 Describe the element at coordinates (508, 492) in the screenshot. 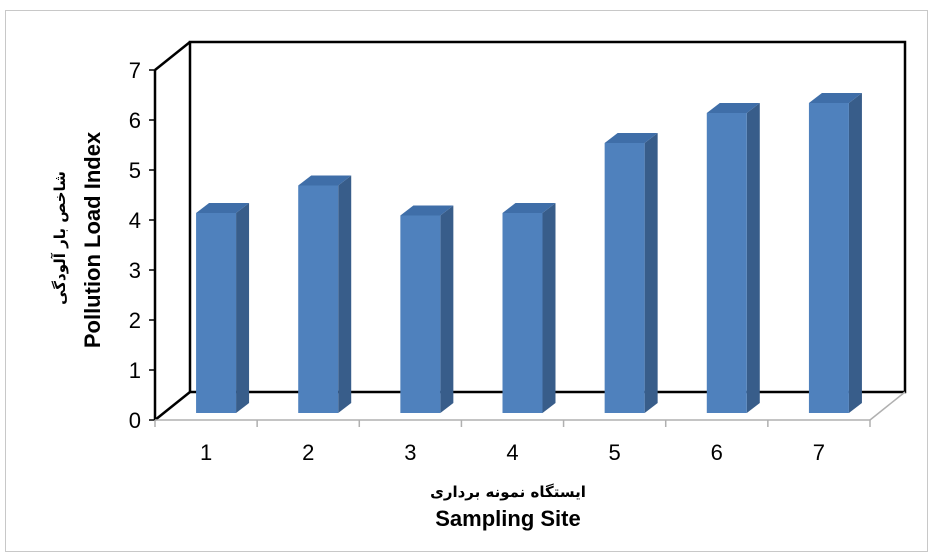

I see `x-axis-title-persian: ایستگاه نمونه برداری` at that location.